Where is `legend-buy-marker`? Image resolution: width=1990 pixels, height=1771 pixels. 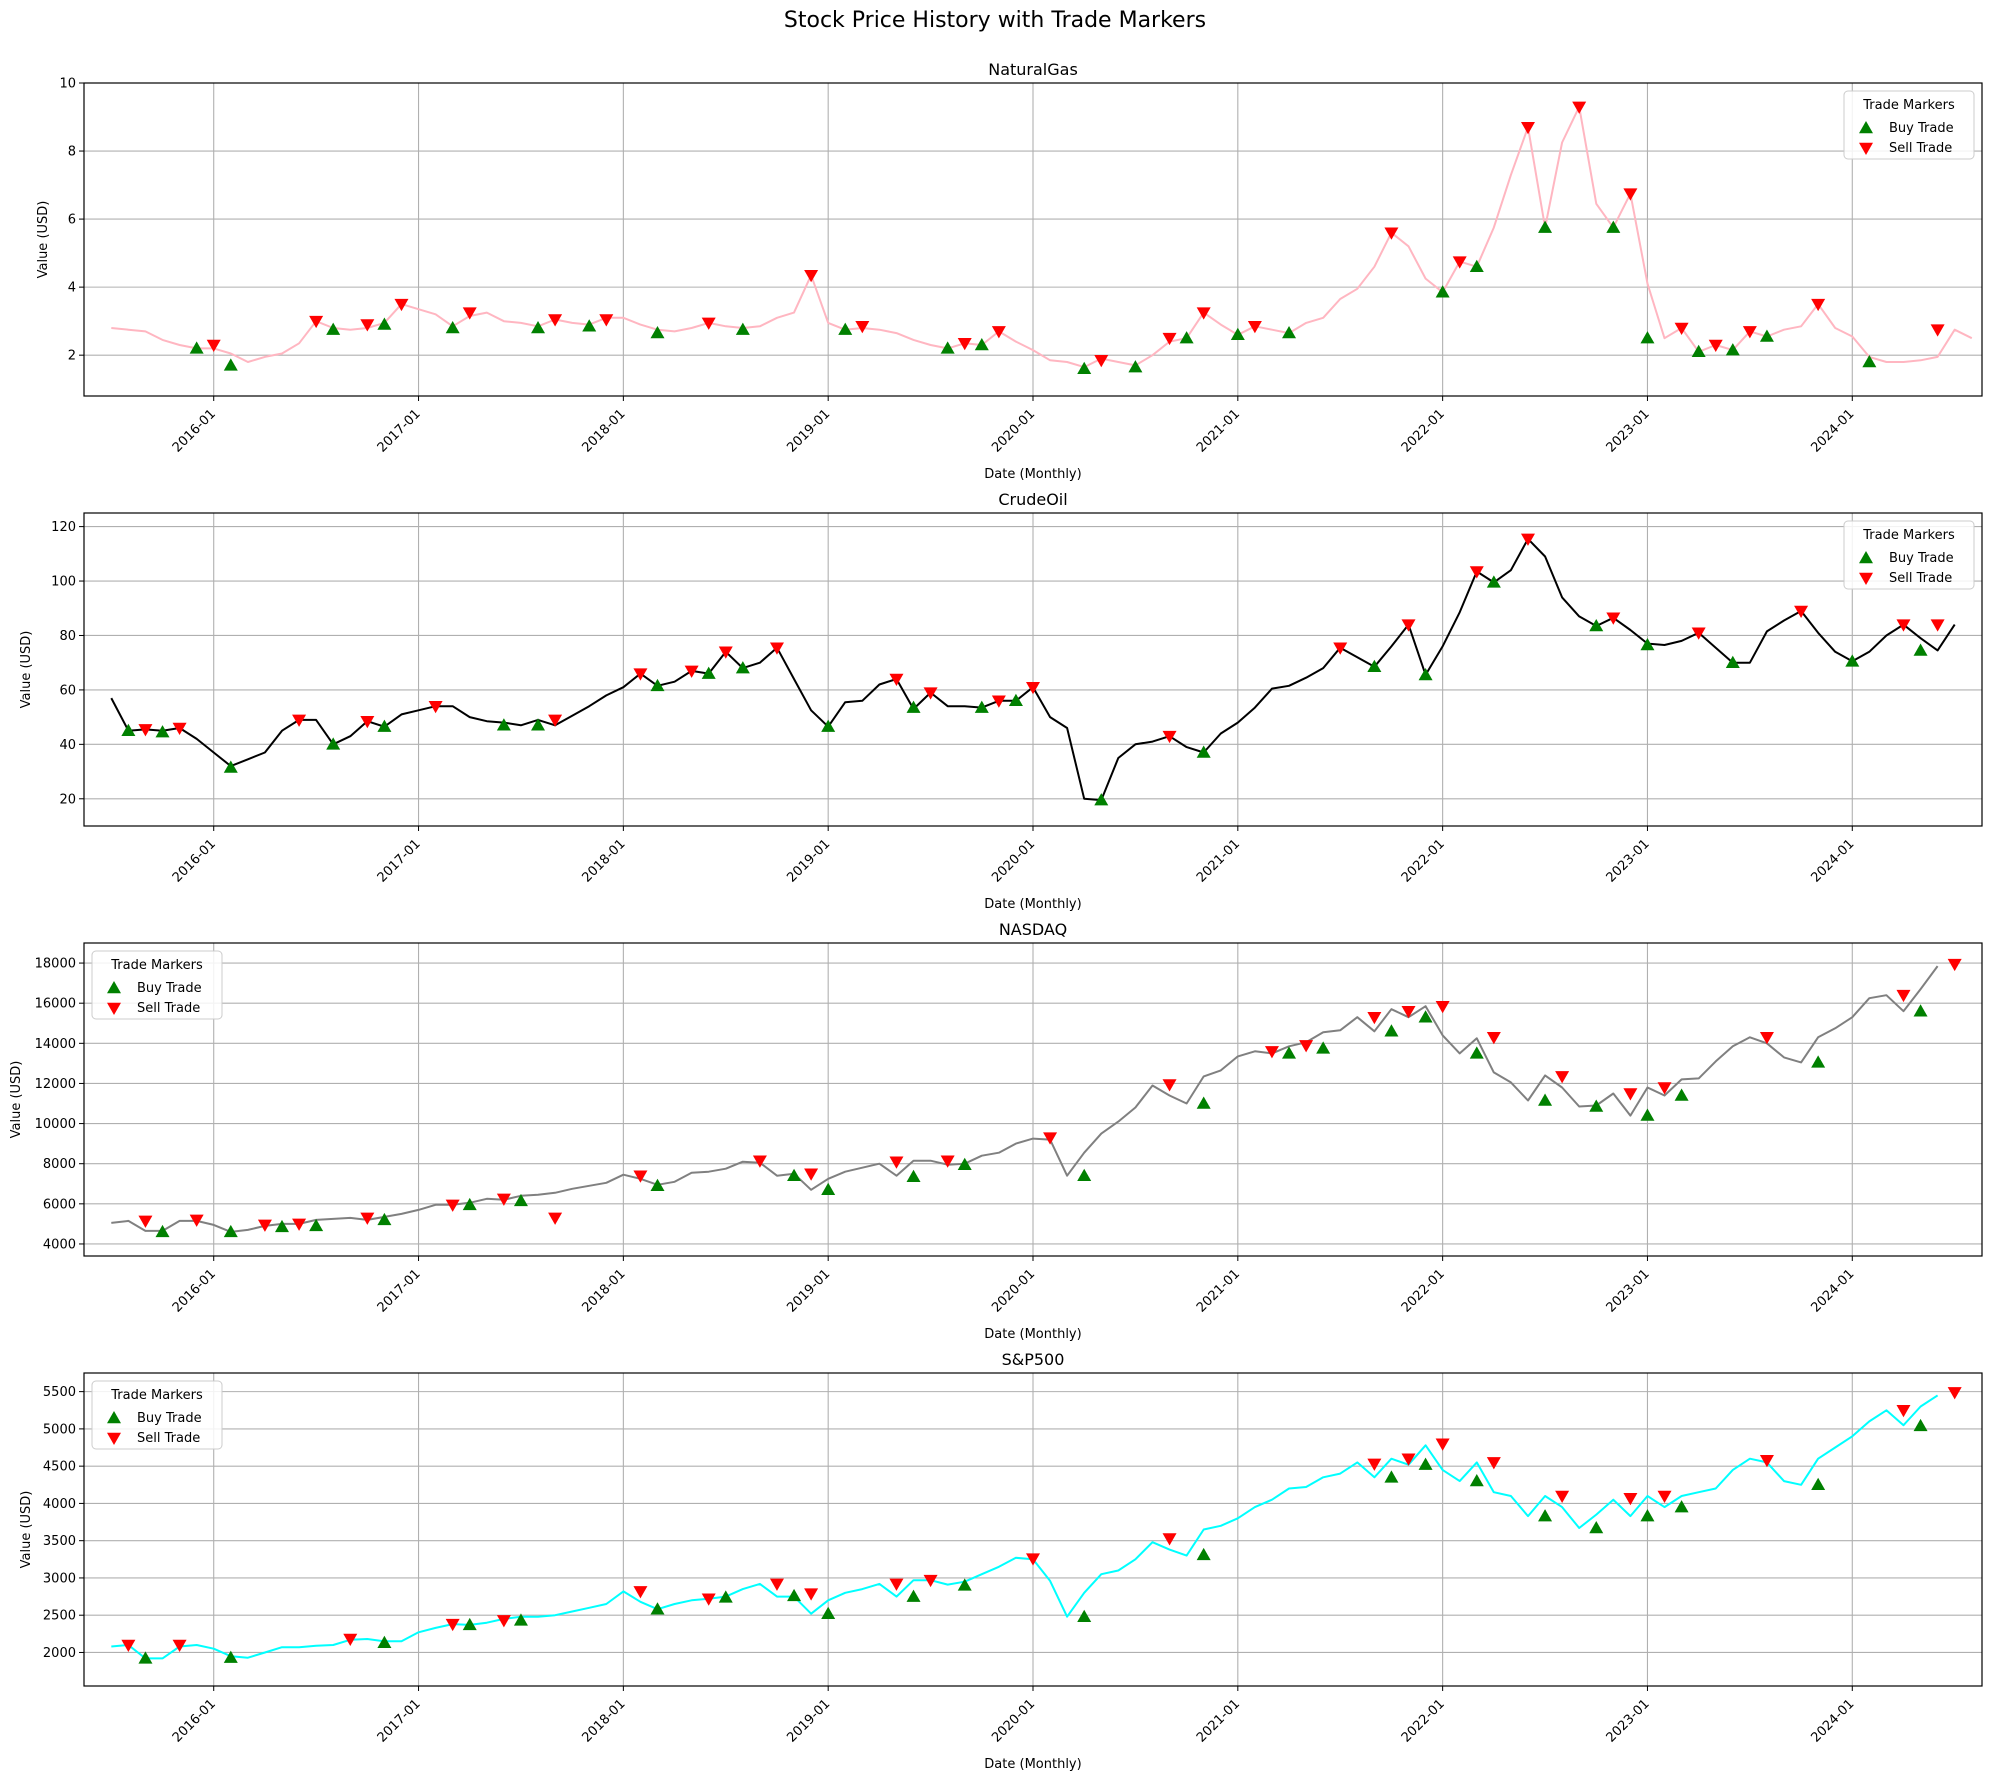
legend-buy-marker is located at coordinates (114, 1417).